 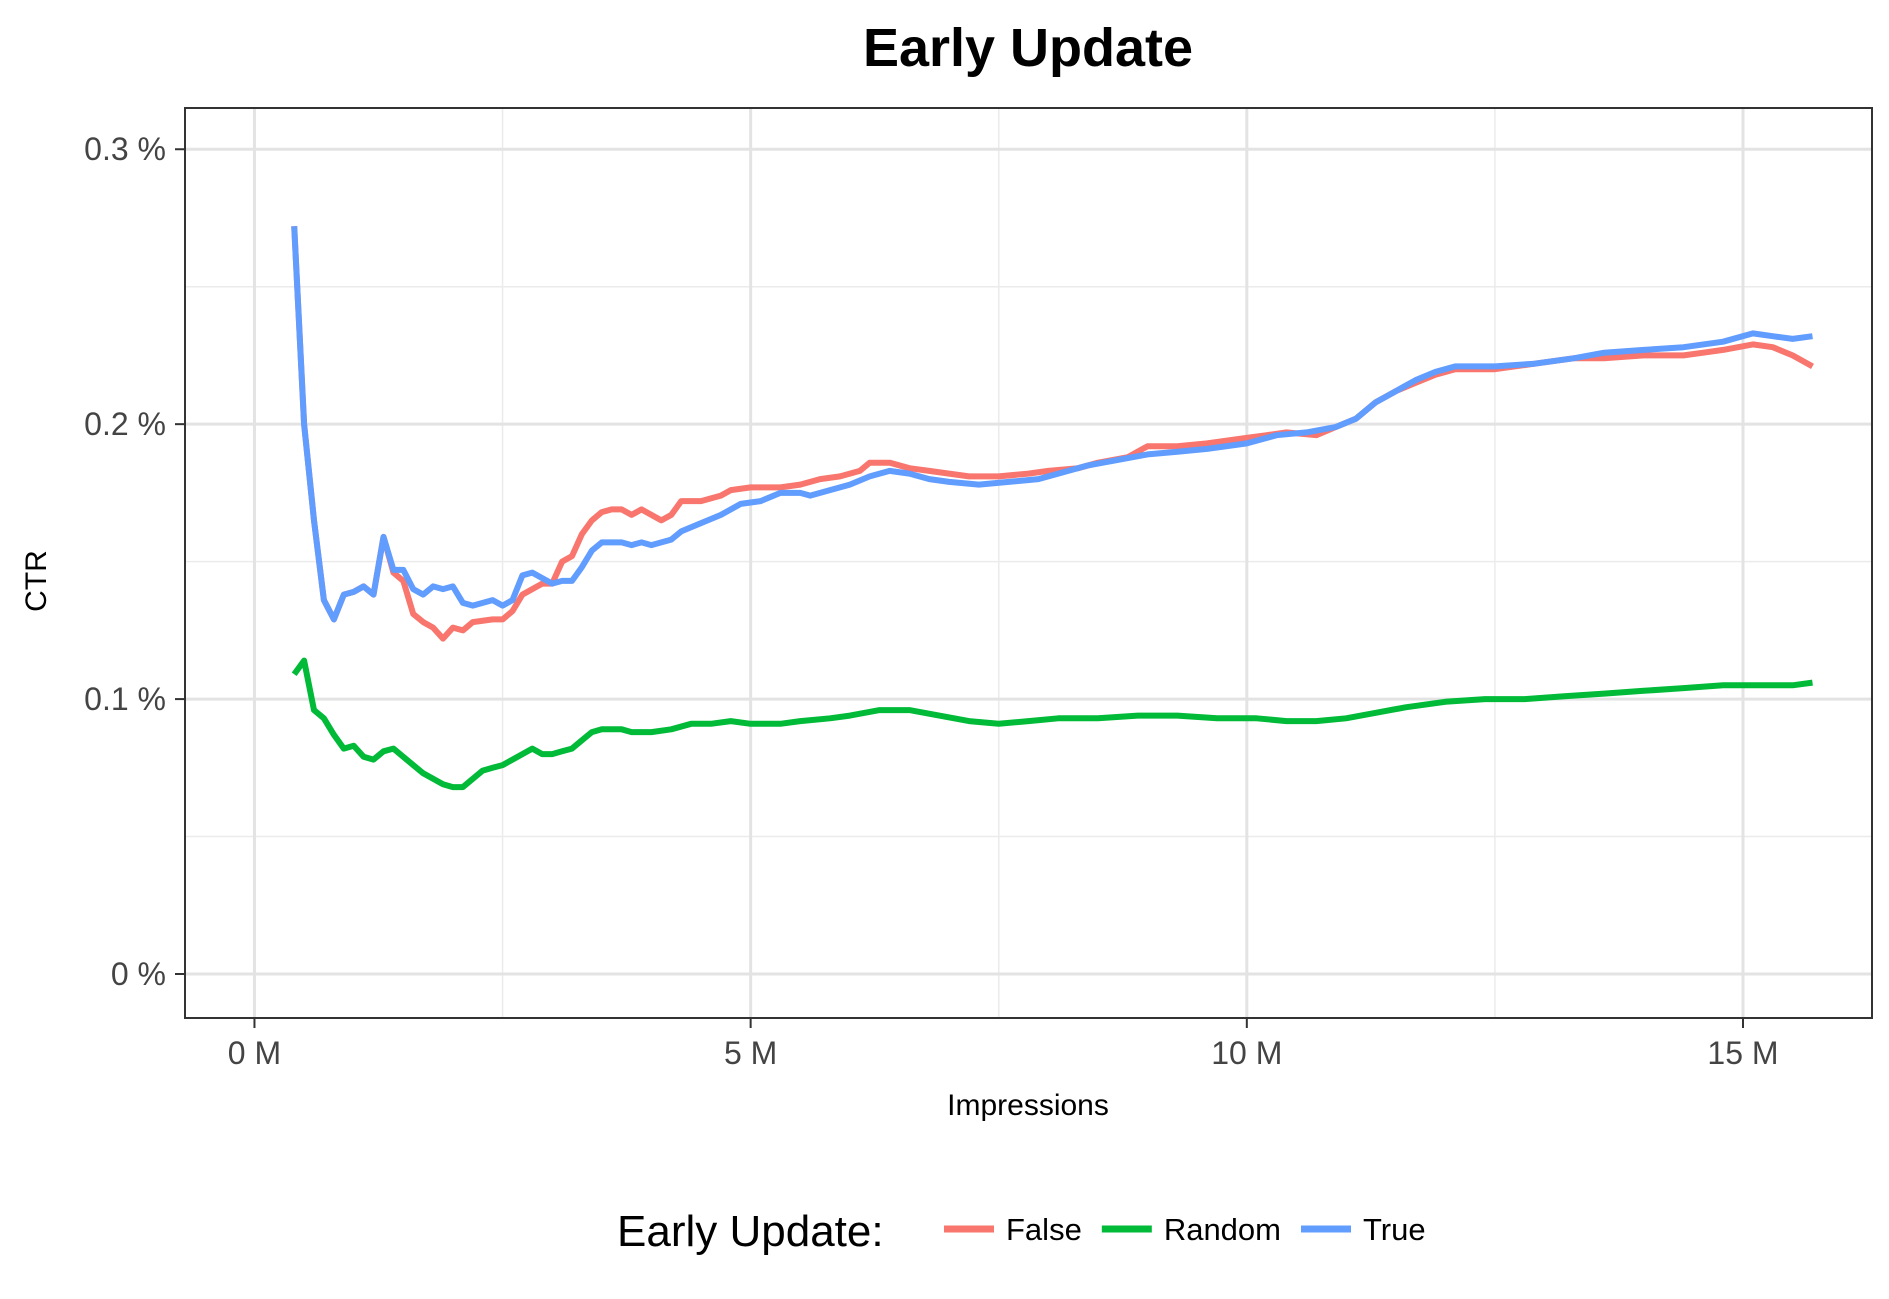 What do you see at coordinates (125, 699) in the screenshot?
I see `y-tick-label: 0.1 %` at bounding box center [125, 699].